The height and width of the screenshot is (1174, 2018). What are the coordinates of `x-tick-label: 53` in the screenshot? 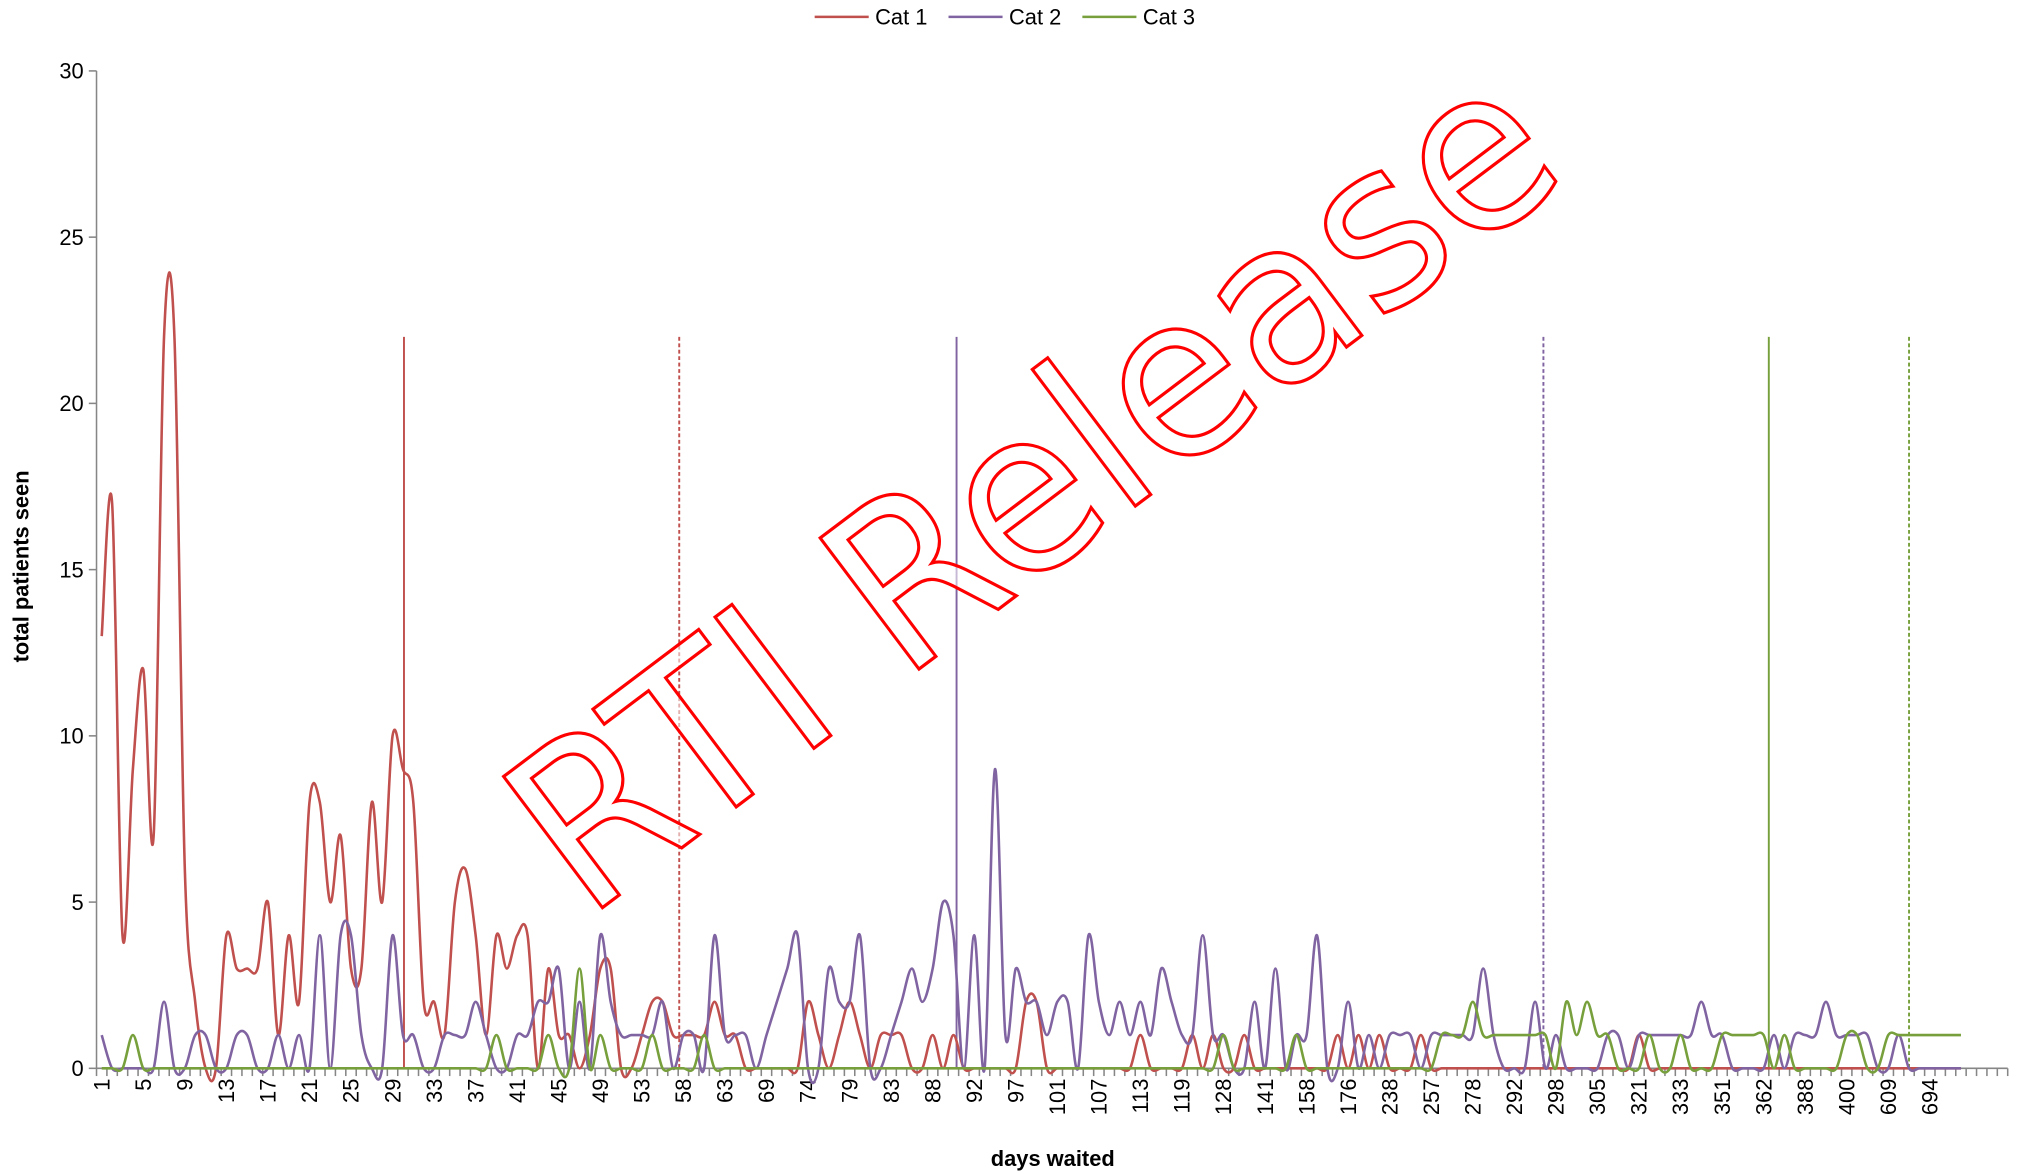 It's located at (642, 1091).